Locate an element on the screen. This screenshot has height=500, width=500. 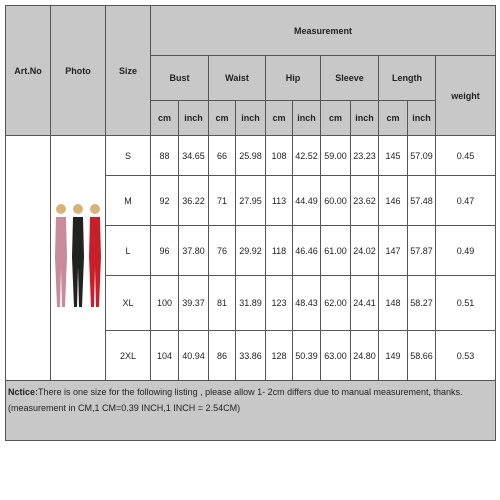
group-header: Bust is located at coordinates (179, 78).